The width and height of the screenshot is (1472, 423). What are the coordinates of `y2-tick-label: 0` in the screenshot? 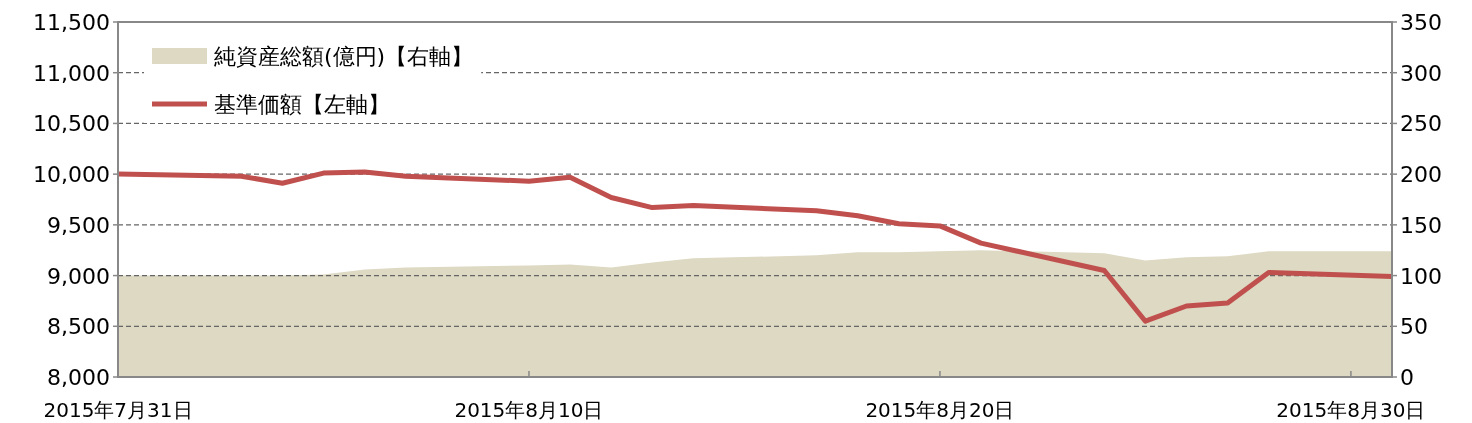 It's located at (1407, 377).